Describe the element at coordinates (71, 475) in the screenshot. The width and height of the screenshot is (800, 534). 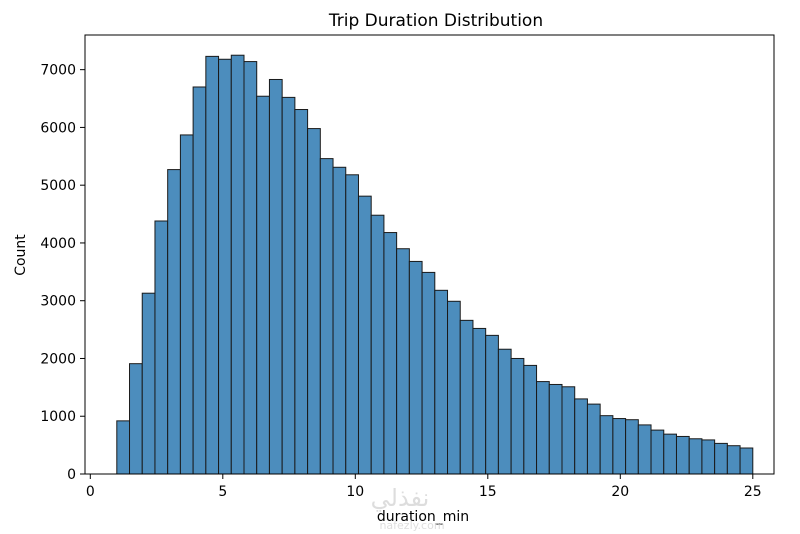
I see `y-tick-label: 0` at that location.